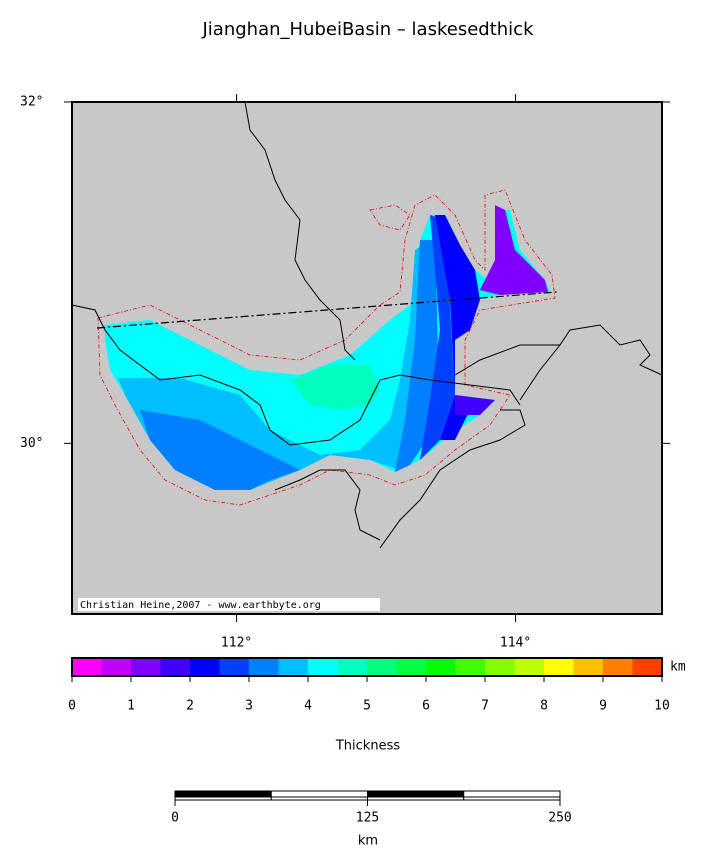 Image resolution: width=716 pixels, height=868 pixels. I want to click on y-tick-label: 30°, so click(31, 443).